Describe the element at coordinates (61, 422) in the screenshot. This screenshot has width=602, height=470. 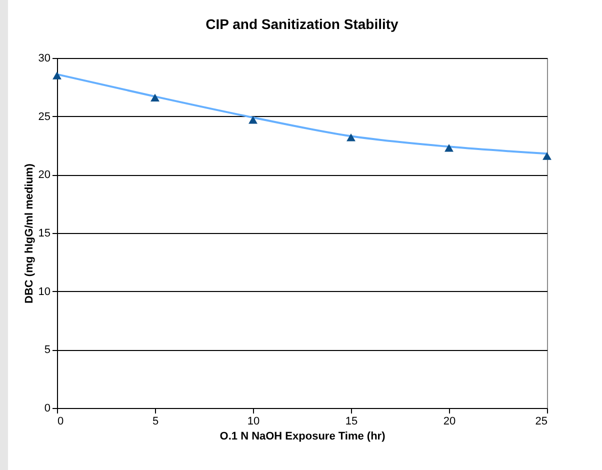
I see `x-tick-label: 0` at that location.